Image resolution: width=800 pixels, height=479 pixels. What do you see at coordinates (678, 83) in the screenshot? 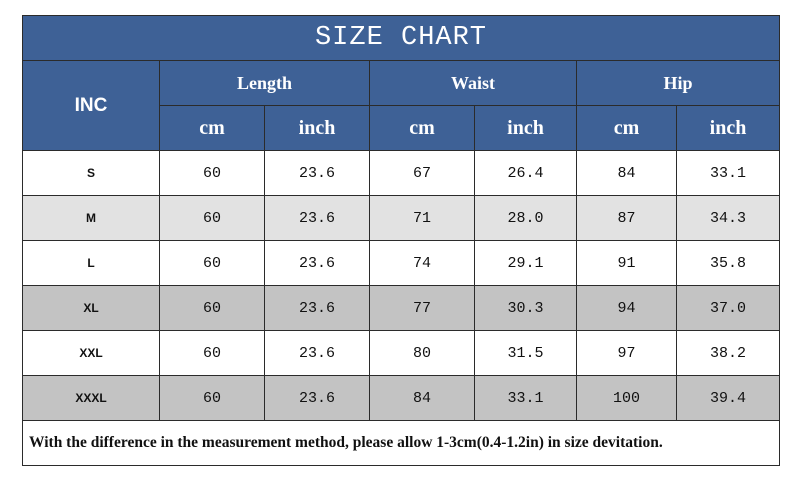
I see `group-header: Hip` at bounding box center [678, 83].